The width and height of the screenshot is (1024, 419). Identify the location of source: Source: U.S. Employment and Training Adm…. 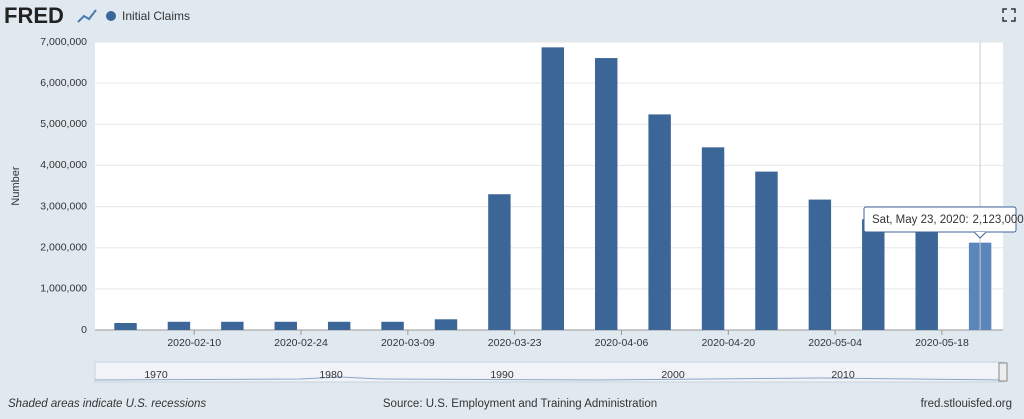
(520, 404).